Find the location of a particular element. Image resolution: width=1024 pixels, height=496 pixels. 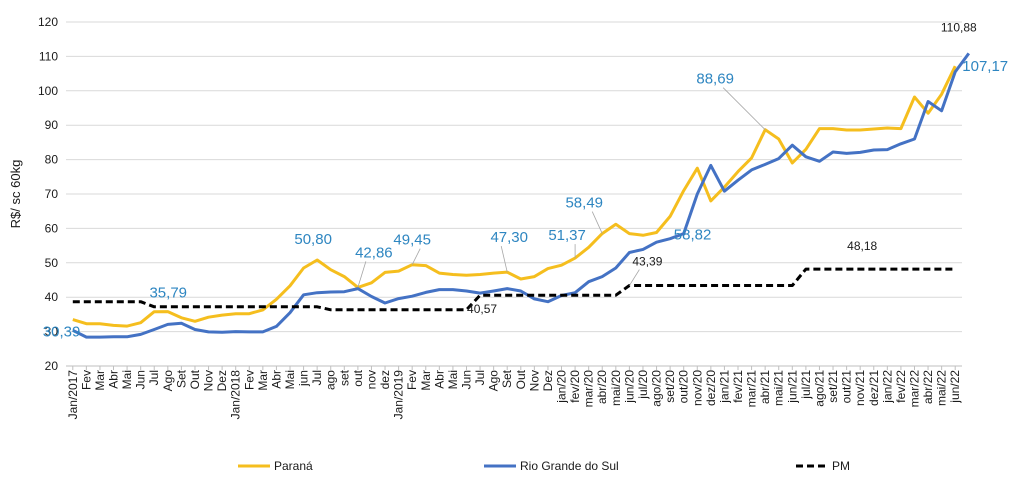

x-tick-label: ago/20 is located at coordinates (657, 388).